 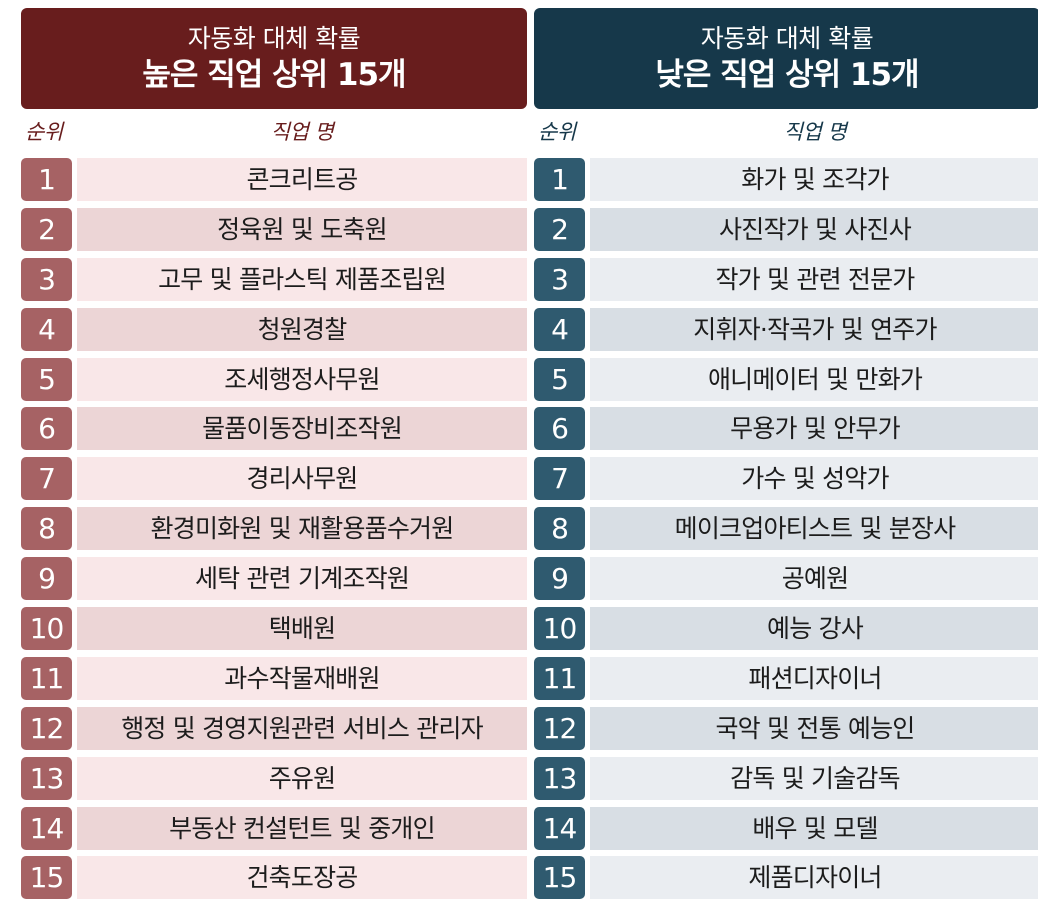 What do you see at coordinates (302, 279) in the screenshot?
I see `occupation-name: 고무 및 플라스틱 제품조립원` at bounding box center [302, 279].